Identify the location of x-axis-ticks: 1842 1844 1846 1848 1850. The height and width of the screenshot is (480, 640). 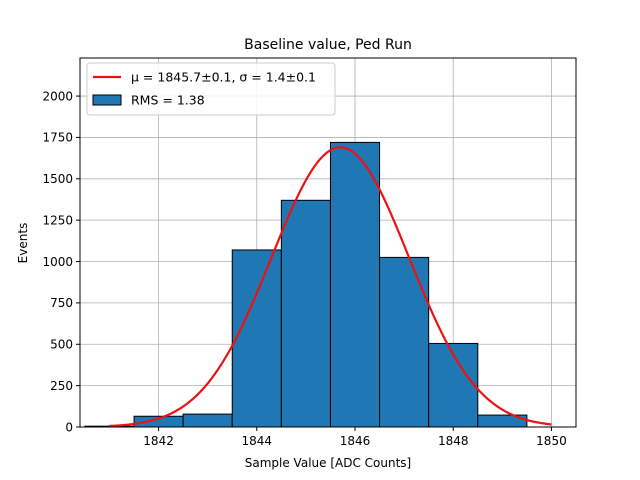
(355, 437).